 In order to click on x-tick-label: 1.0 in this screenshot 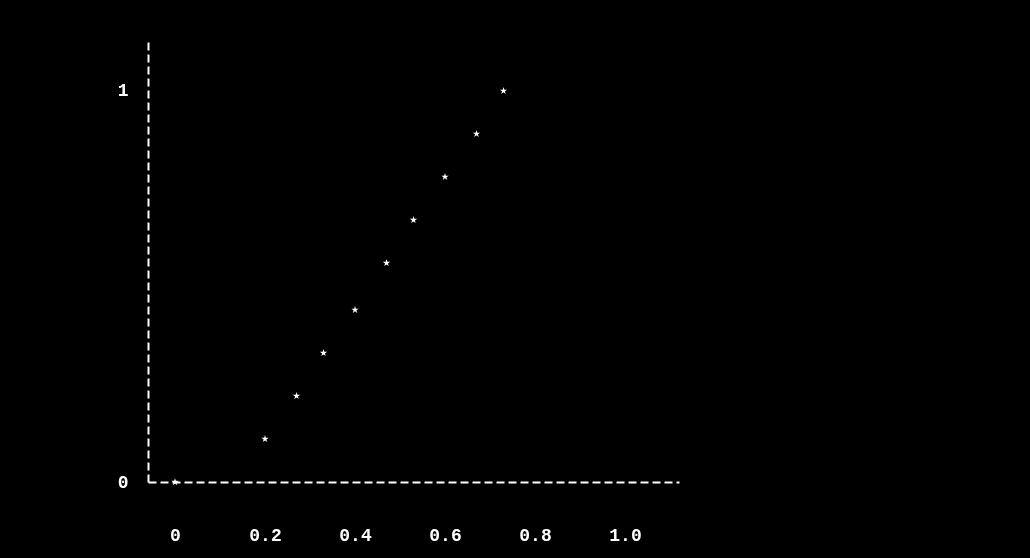, I will do `click(625, 535)`.